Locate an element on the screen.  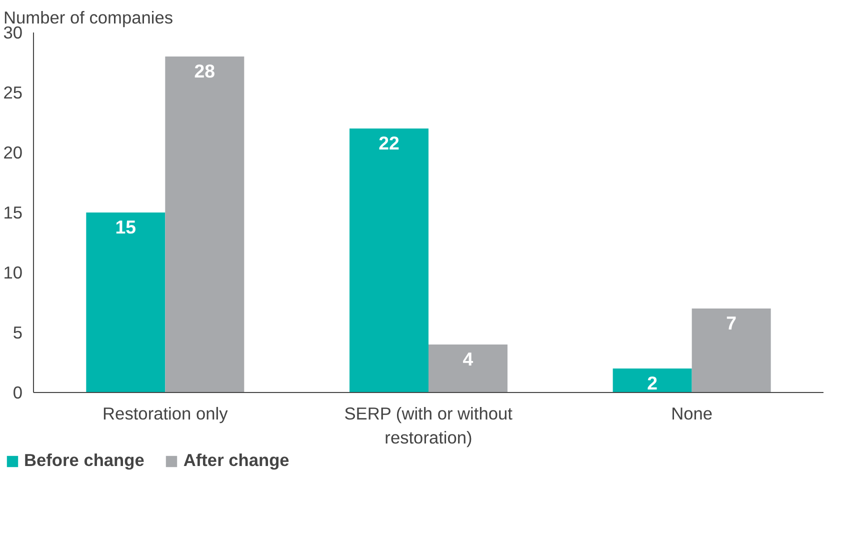
y-tick-label: 0 is located at coordinates (17, 392).